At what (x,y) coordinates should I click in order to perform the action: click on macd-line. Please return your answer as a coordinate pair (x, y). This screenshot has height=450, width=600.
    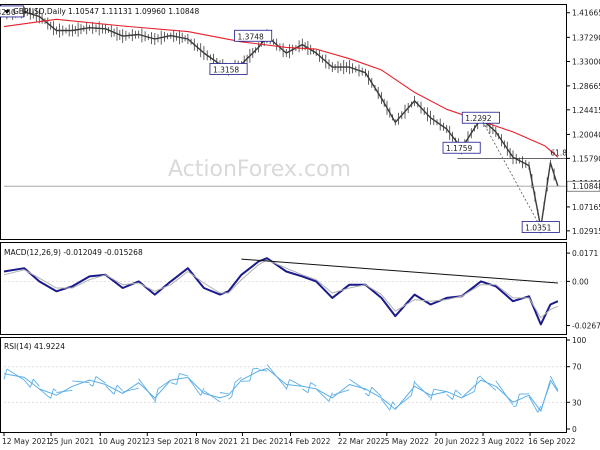
    Looking at the image, I should click on (281, 291).